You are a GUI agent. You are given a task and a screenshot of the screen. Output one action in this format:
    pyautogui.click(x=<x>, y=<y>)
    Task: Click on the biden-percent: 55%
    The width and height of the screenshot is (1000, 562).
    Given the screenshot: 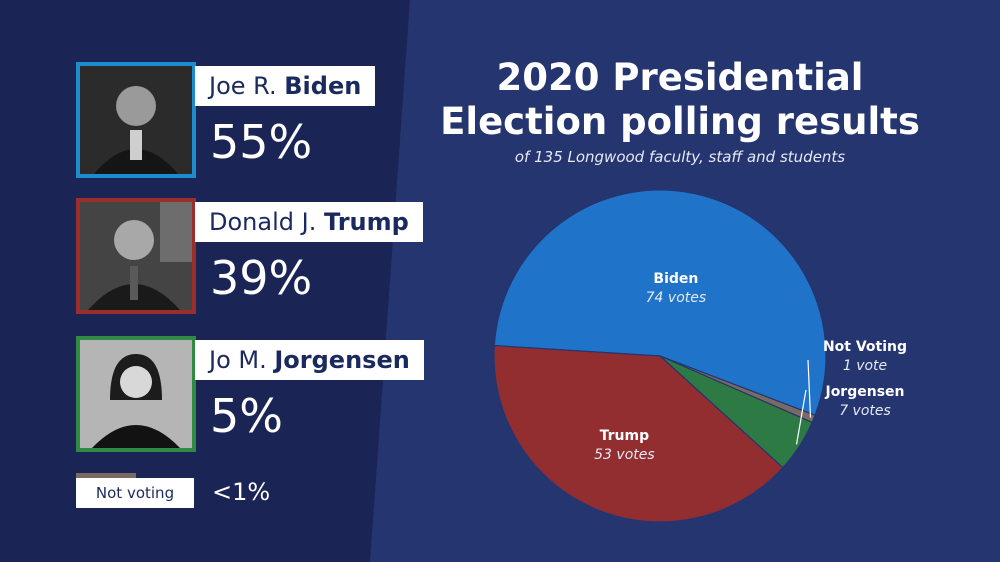 What is the action you would take?
    pyautogui.click(x=261, y=142)
    